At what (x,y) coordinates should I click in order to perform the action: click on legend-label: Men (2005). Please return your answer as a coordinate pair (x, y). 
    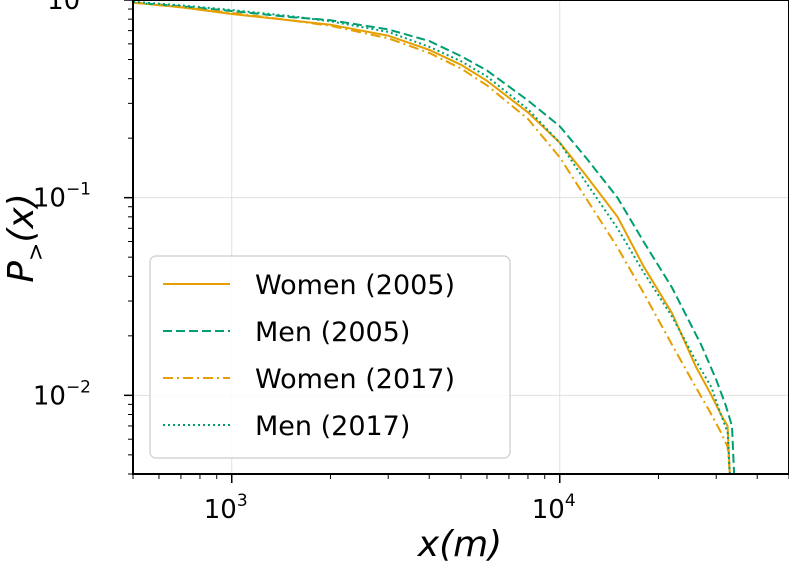
    Looking at the image, I should click on (332, 332).